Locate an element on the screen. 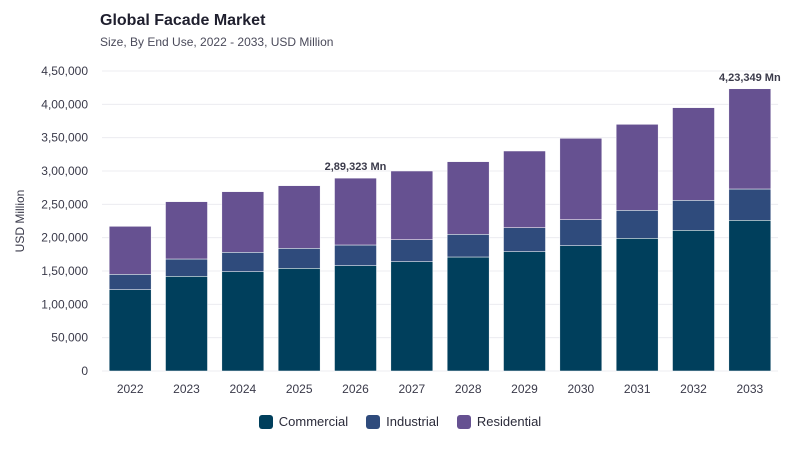 The image size is (800, 450). bar-commercial-2029 is located at coordinates (524, 311).